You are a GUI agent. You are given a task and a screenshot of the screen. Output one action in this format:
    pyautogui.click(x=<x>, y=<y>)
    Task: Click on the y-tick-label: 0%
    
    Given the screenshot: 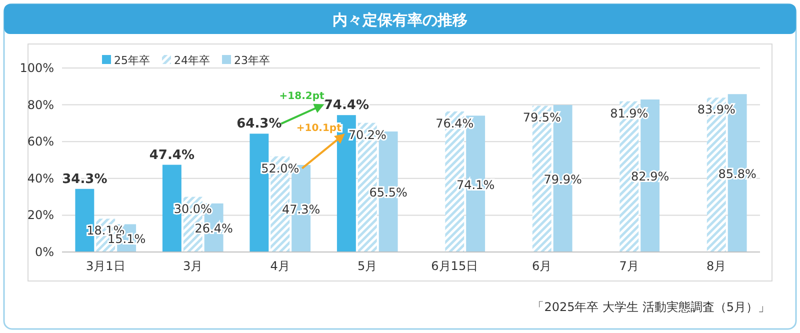 What is the action you would take?
    pyautogui.click(x=44, y=252)
    